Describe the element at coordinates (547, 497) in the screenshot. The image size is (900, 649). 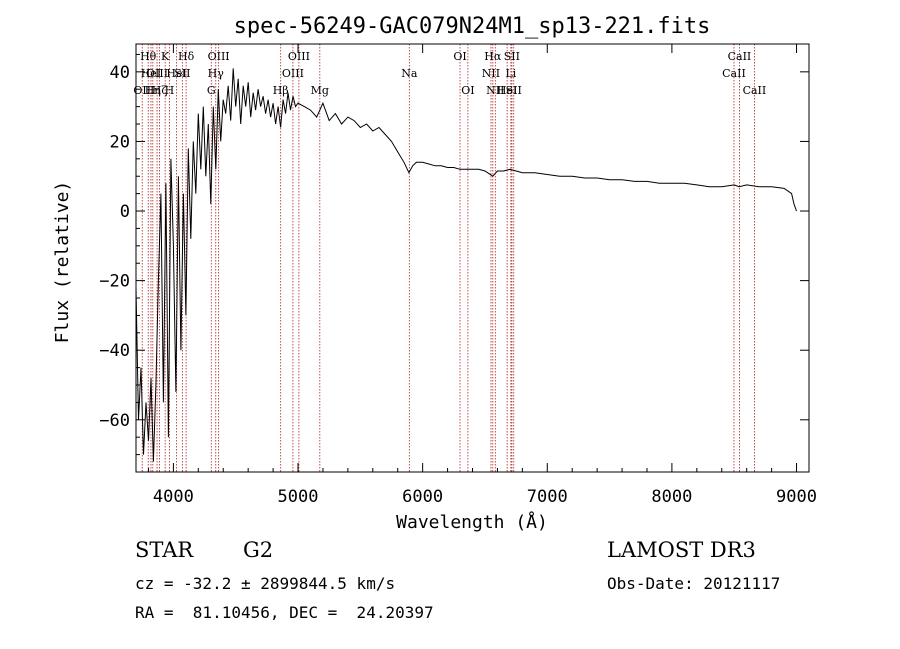
I see `x-tick-label-3: 7000` at that location.